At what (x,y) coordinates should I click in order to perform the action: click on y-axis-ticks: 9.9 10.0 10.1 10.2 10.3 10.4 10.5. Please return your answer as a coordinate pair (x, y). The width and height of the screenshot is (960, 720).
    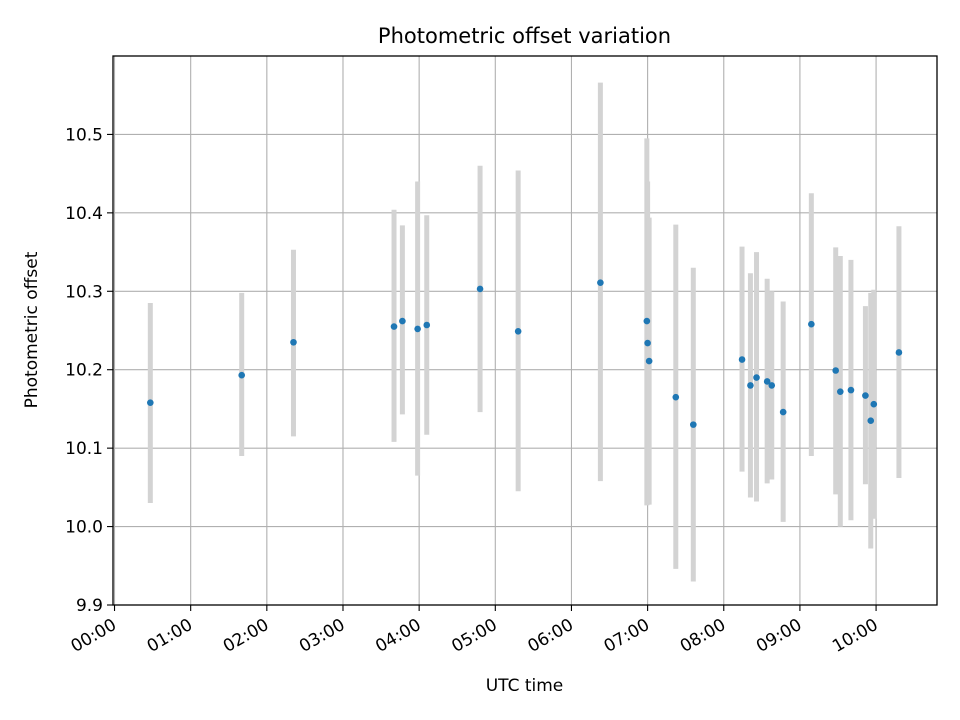
    Looking at the image, I should click on (89, 370).